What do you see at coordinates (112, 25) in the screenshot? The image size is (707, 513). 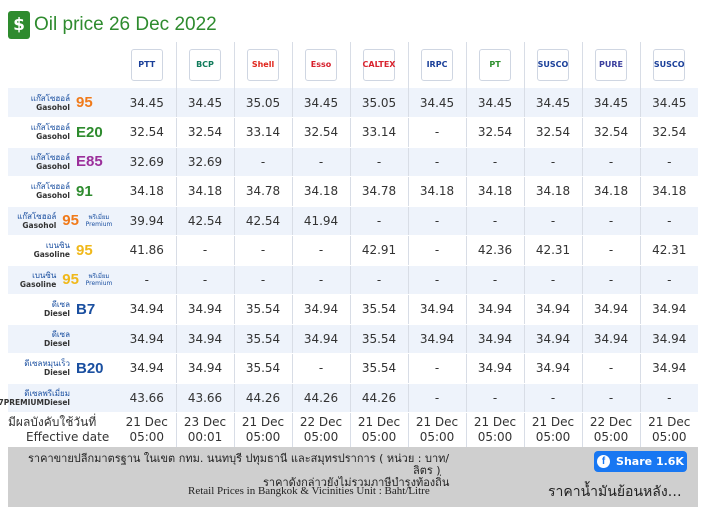 I see `page-header: $ Oil price 26 Dec 2022` at bounding box center [112, 25].